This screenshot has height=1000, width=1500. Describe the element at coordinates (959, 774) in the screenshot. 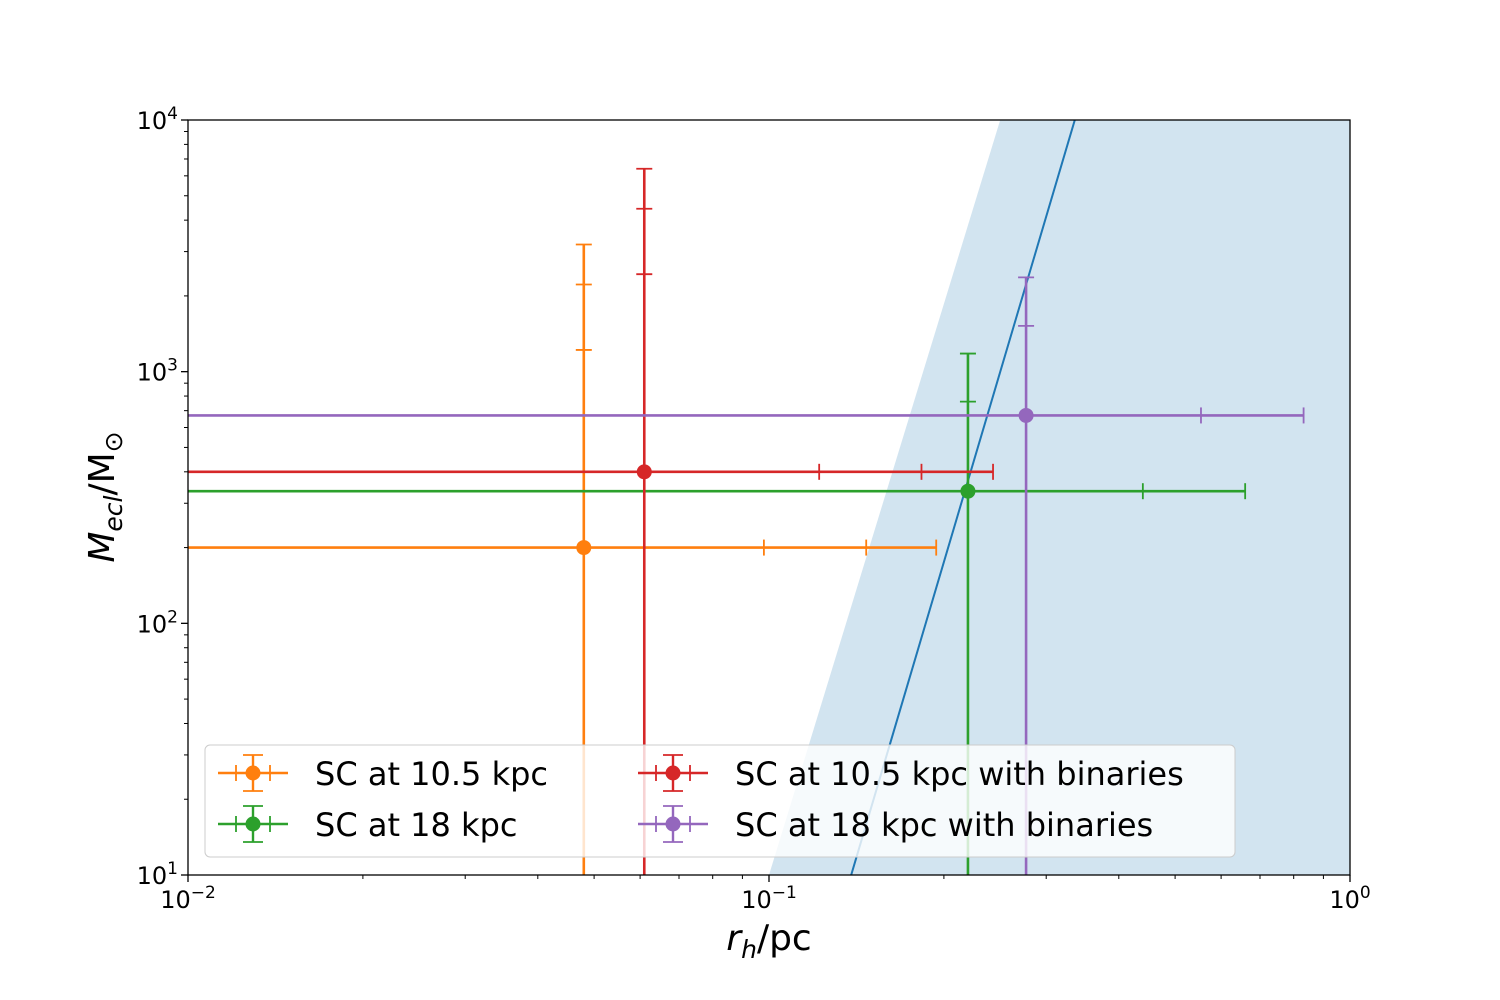

I see `legend-label-sc-10-5-kpc-binaries: SC at 10.5 kpc with binaries` at that location.